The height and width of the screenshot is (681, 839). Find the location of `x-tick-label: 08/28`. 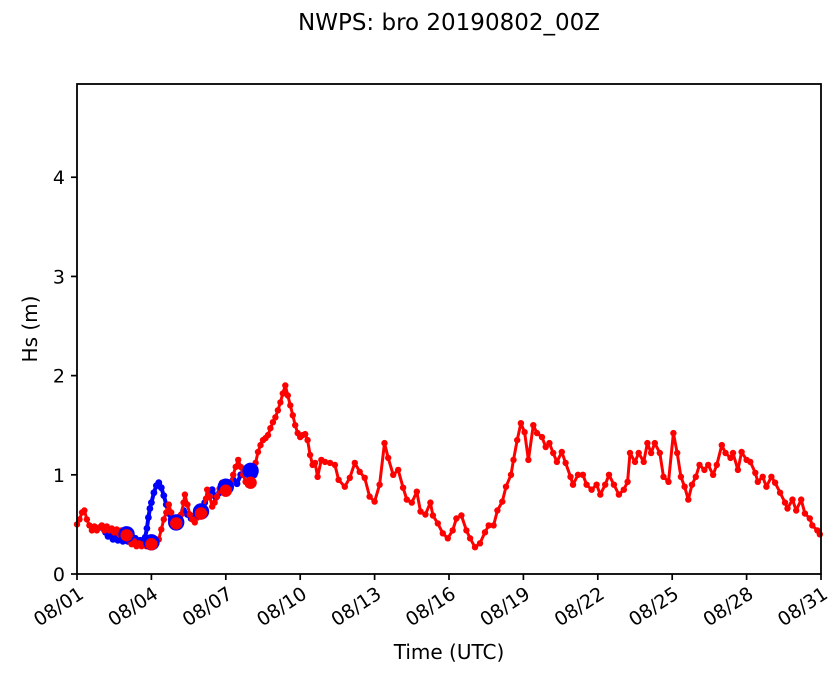

x-tick-label: 08/28 is located at coordinates (728, 607).